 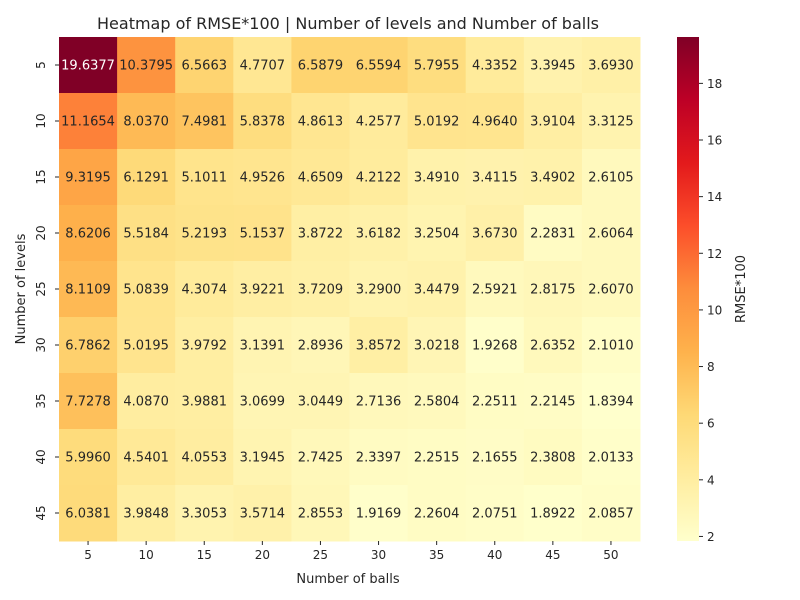 I want to click on colorbar-tick-label: 6, so click(x=711, y=424).